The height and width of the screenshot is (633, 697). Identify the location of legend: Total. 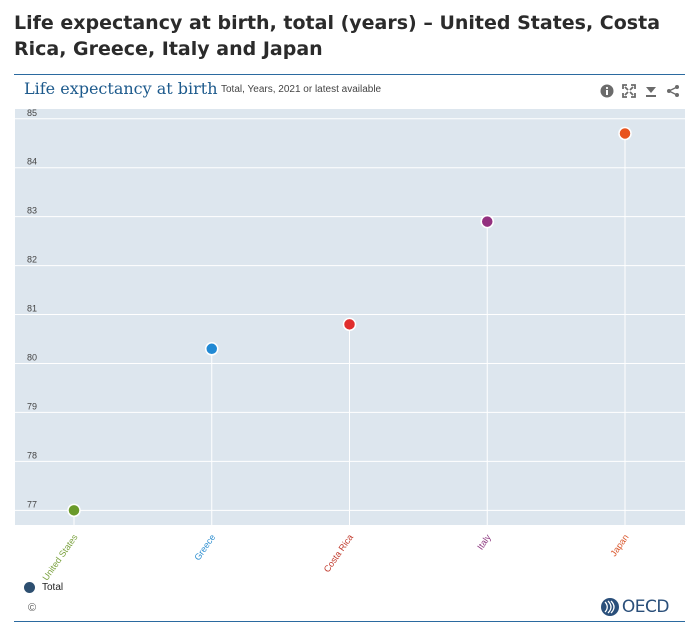
(43, 587).